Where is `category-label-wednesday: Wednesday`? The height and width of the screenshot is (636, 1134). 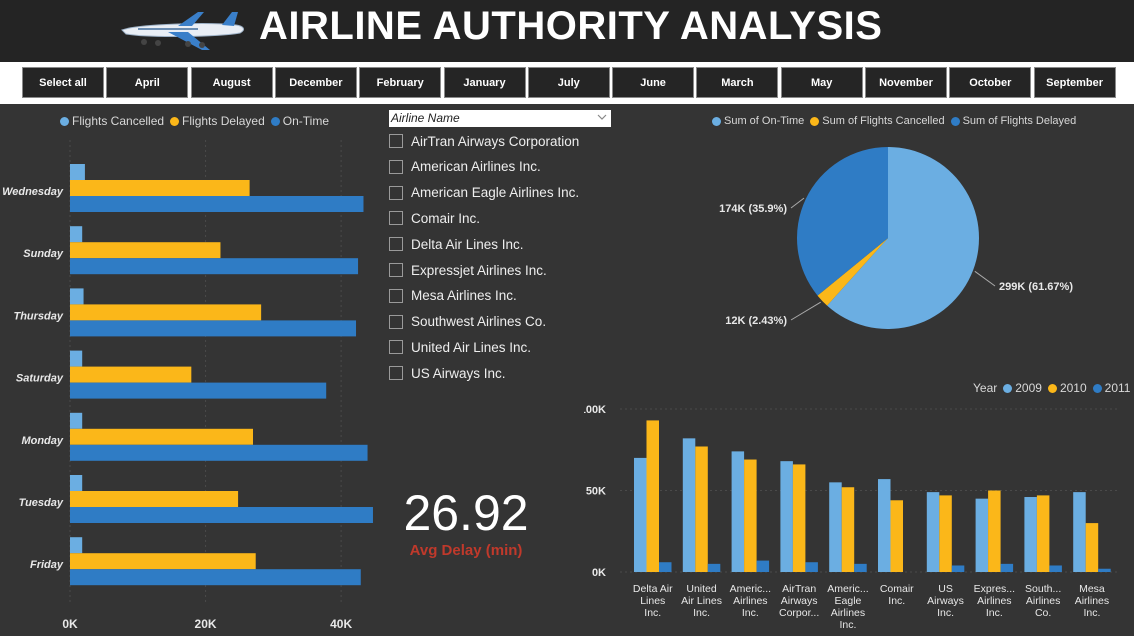
category-label-wednesday: Wednesday is located at coordinates (33, 192).